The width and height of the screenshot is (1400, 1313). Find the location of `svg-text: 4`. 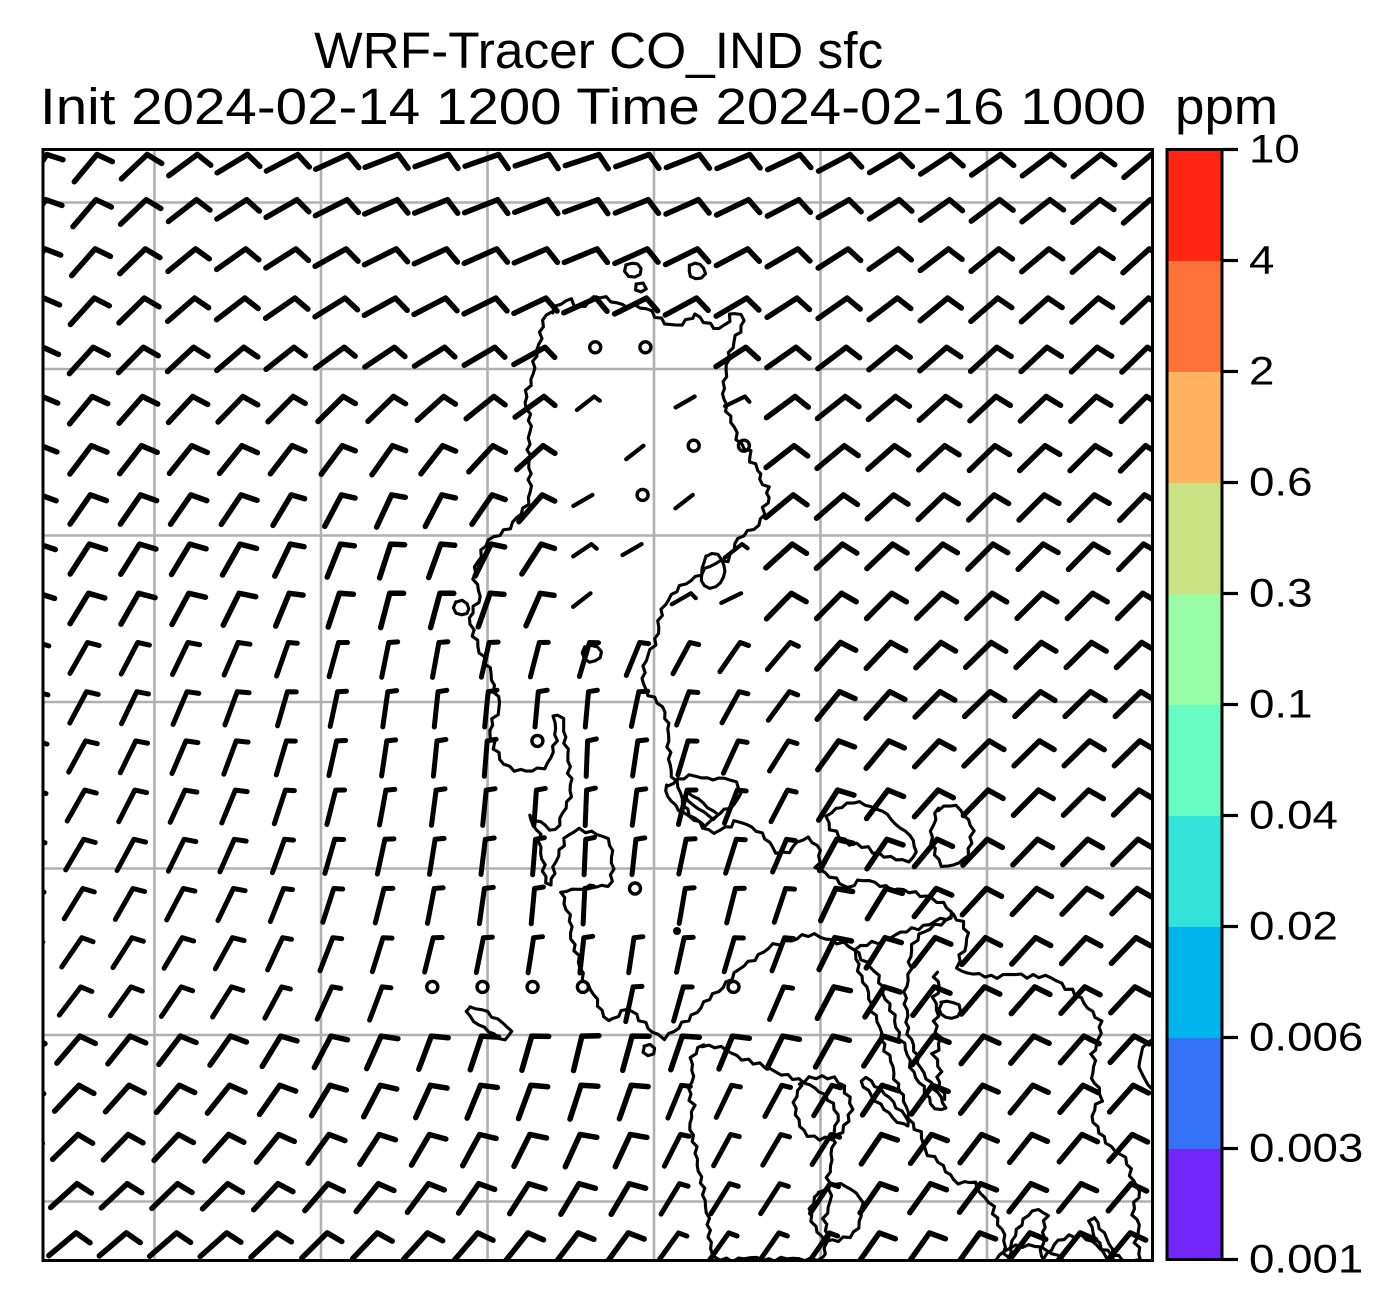

svg-text: 4 is located at coordinates (1261, 261).